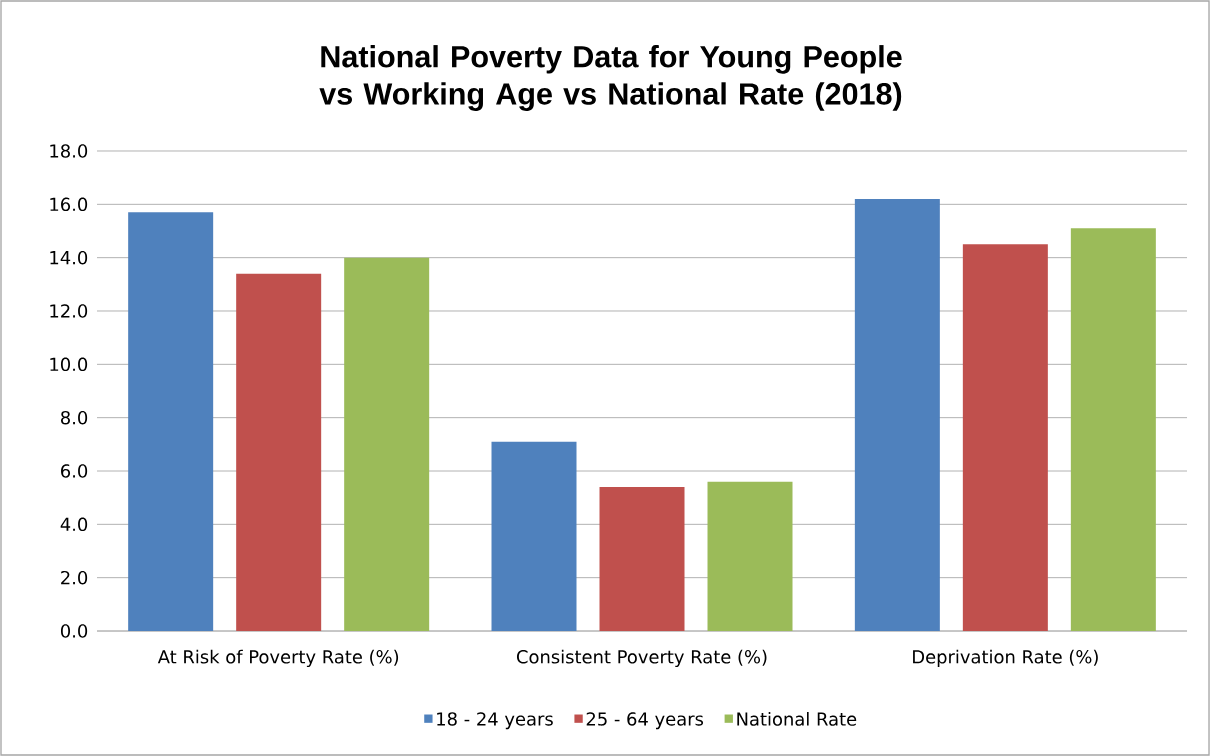 Image resolution: width=1210 pixels, height=756 pixels. What do you see at coordinates (69, 204) in the screenshot?
I see `y-tick-label: 16.0` at bounding box center [69, 204].